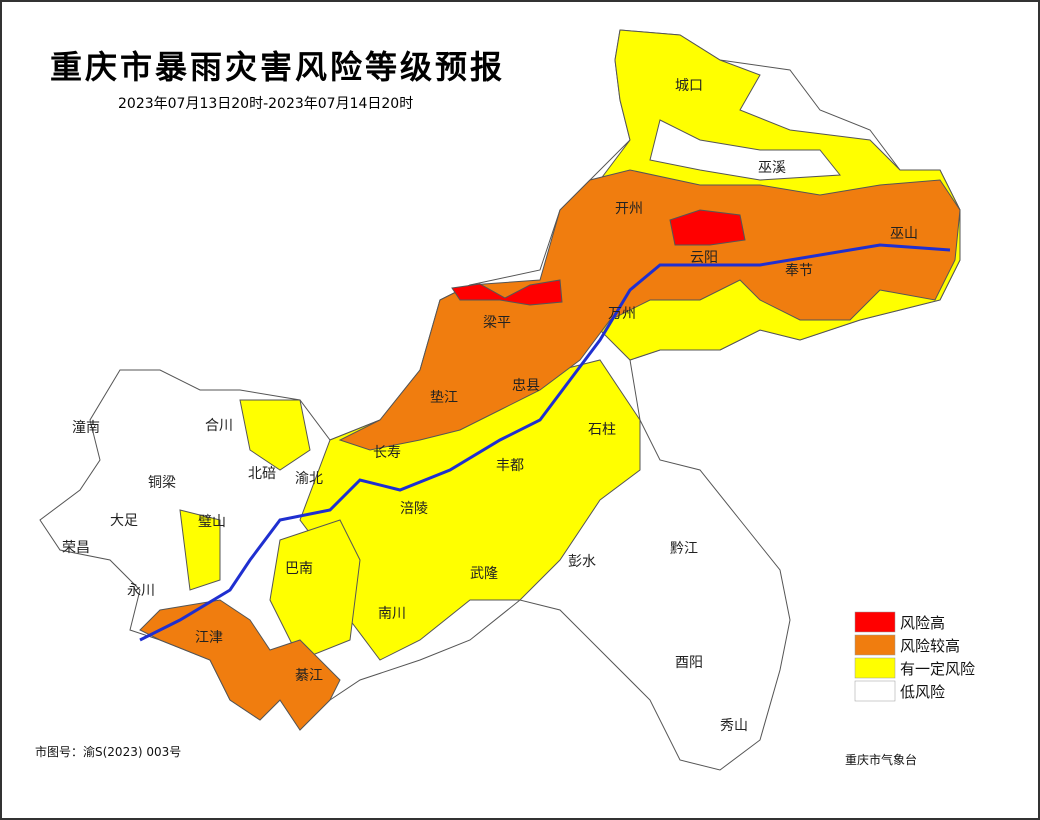 The image size is (1040, 820). I want to click on district-label: 巴南, so click(299, 569).